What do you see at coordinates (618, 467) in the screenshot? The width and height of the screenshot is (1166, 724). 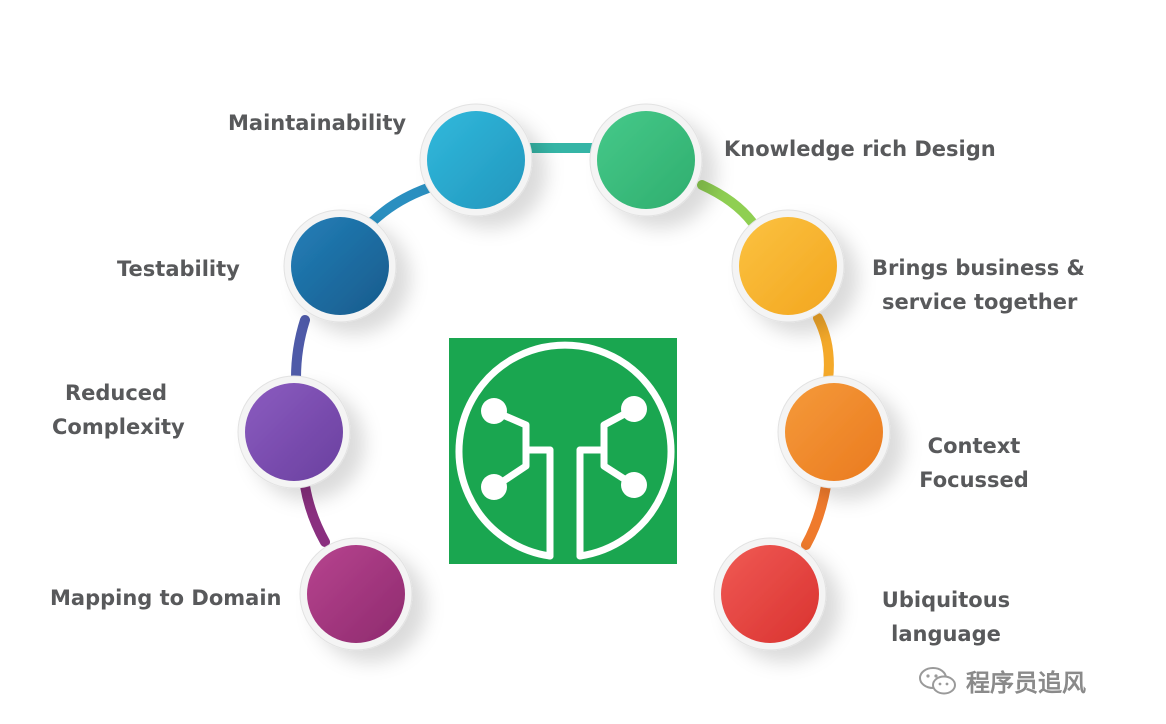 I see `logo-branch-right-low` at bounding box center [618, 467].